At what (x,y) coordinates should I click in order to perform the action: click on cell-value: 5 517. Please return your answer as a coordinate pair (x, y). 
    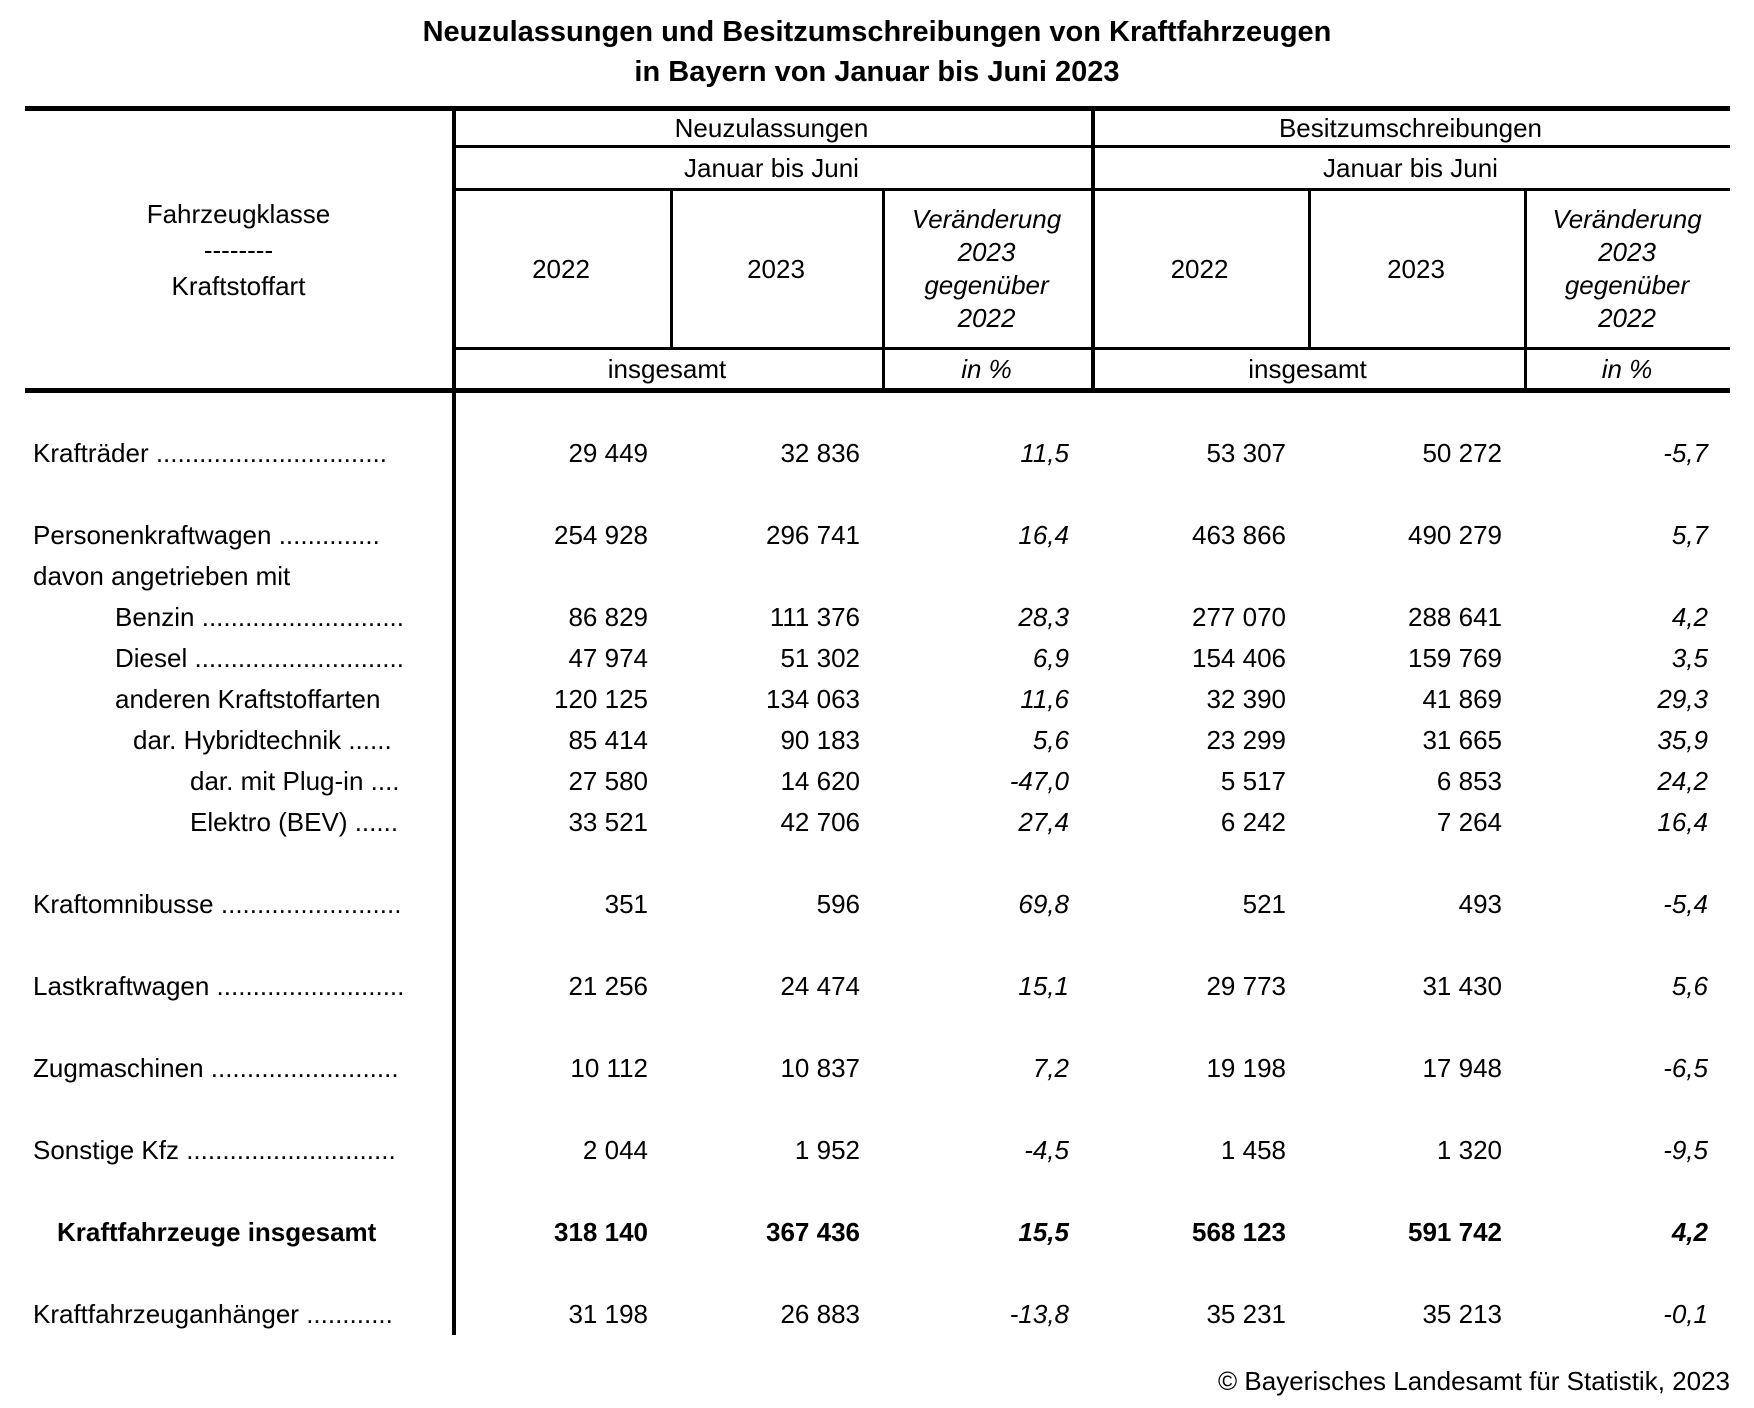
    Looking at the image, I should click on (1253, 781).